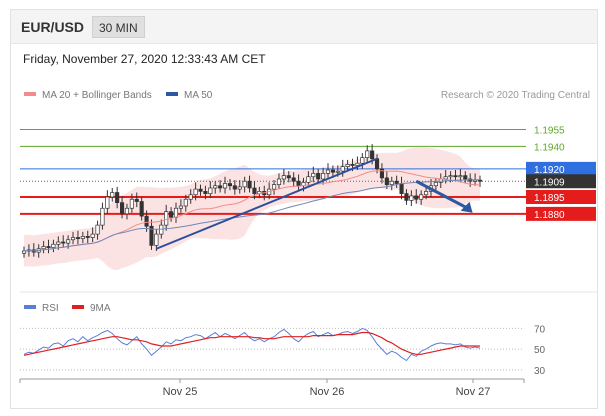  What do you see at coordinates (100, 308) in the screenshot?
I see `rsi-legend-label: 9MA` at bounding box center [100, 308].